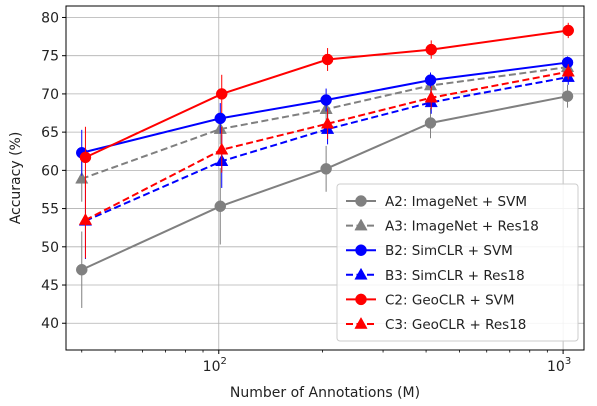  What do you see at coordinates (50, 18) in the screenshot?
I see `y-tick-label: 80` at bounding box center [50, 18].